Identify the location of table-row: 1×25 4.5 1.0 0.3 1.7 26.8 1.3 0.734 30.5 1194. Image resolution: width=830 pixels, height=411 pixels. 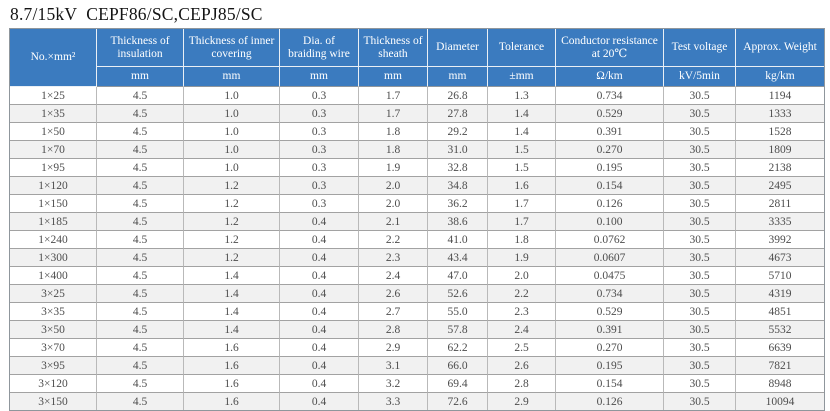
(417, 96).